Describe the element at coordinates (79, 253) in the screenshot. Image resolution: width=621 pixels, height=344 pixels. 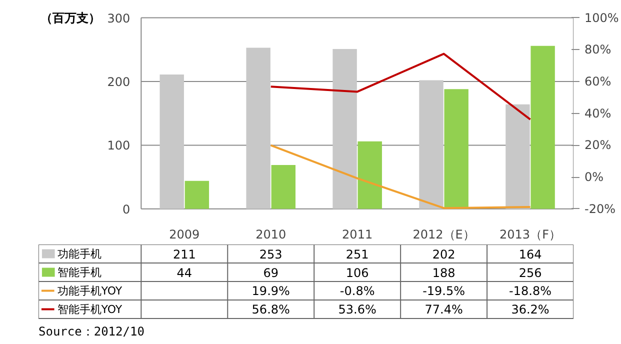
I see `legend-label: 功能手机` at that location.